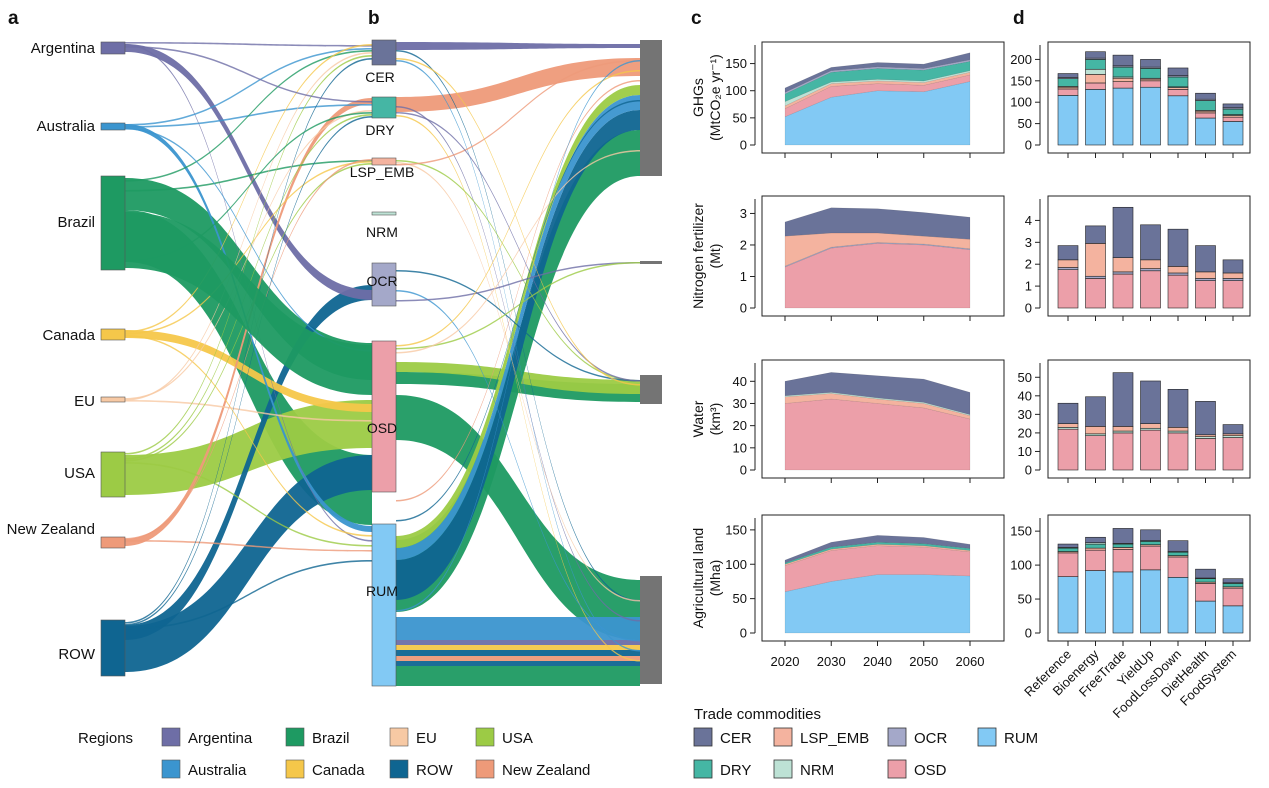  Describe the element at coordinates (384, 161) in the screenshot. I see `commodity-node-lsp-emb` at that location.